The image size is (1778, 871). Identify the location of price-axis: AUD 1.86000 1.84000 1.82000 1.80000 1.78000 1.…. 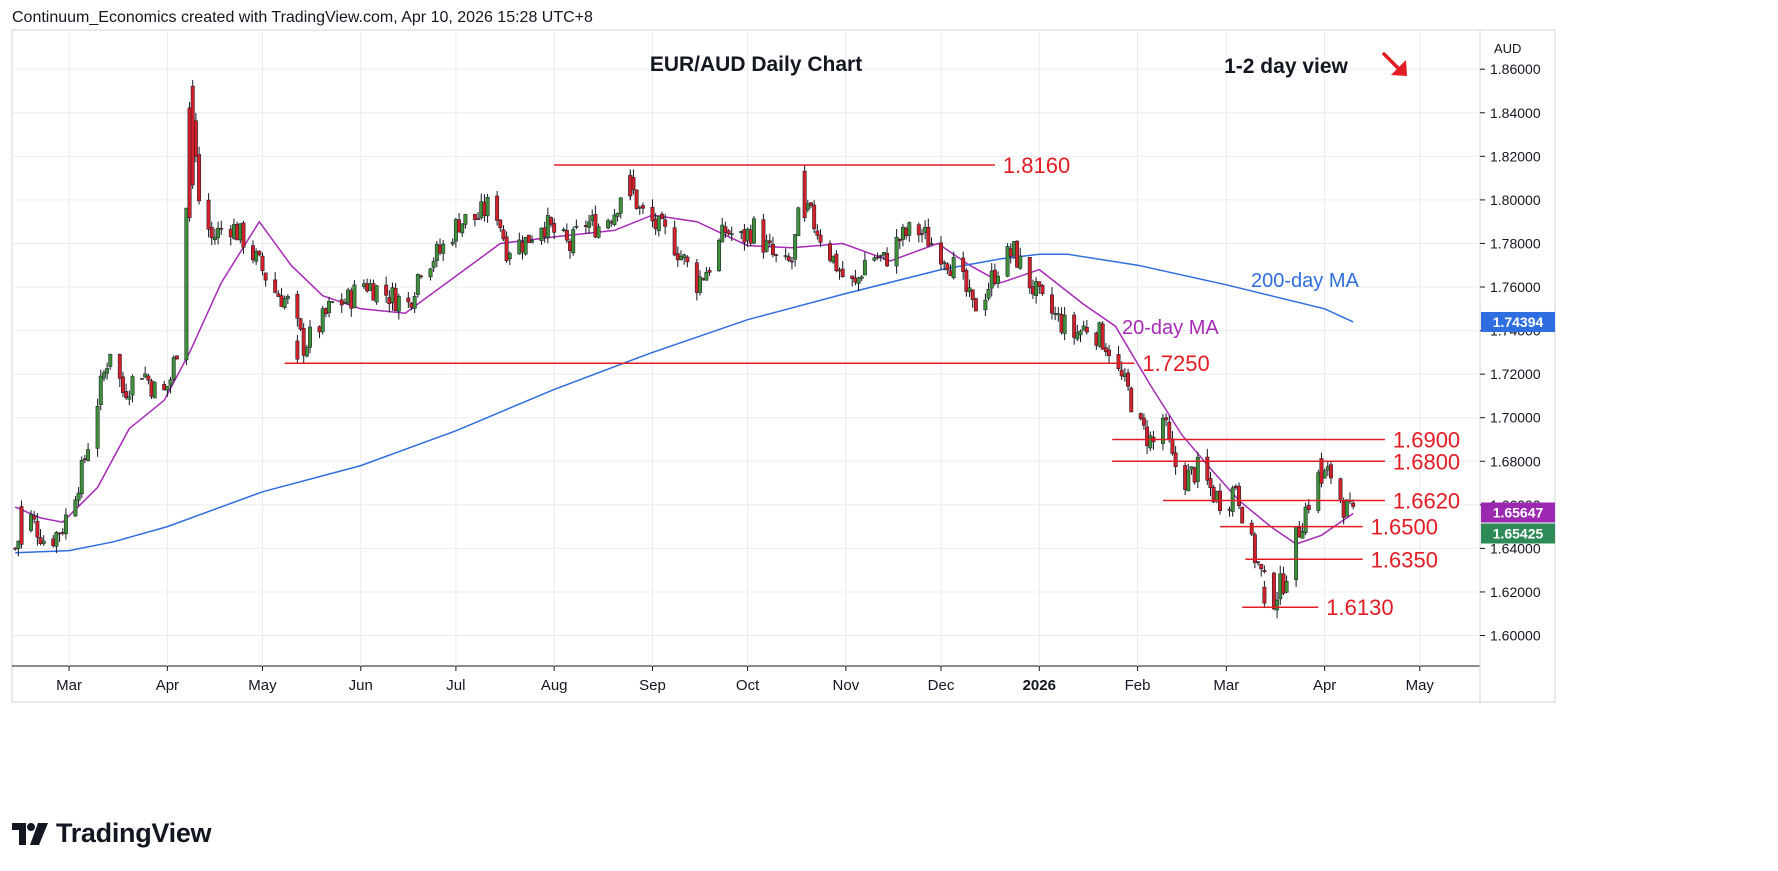
(1510, 342).